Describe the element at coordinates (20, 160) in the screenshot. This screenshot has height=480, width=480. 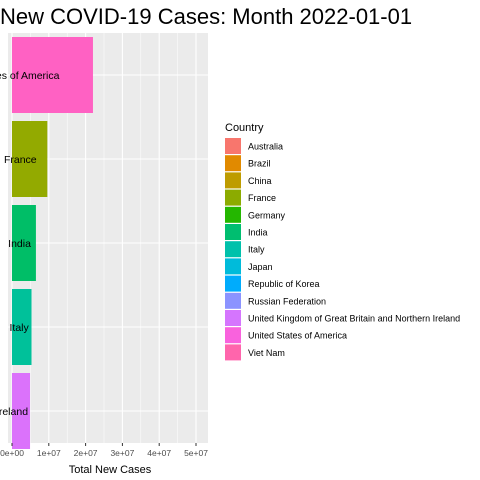
I see `bar-label: France` at that location.